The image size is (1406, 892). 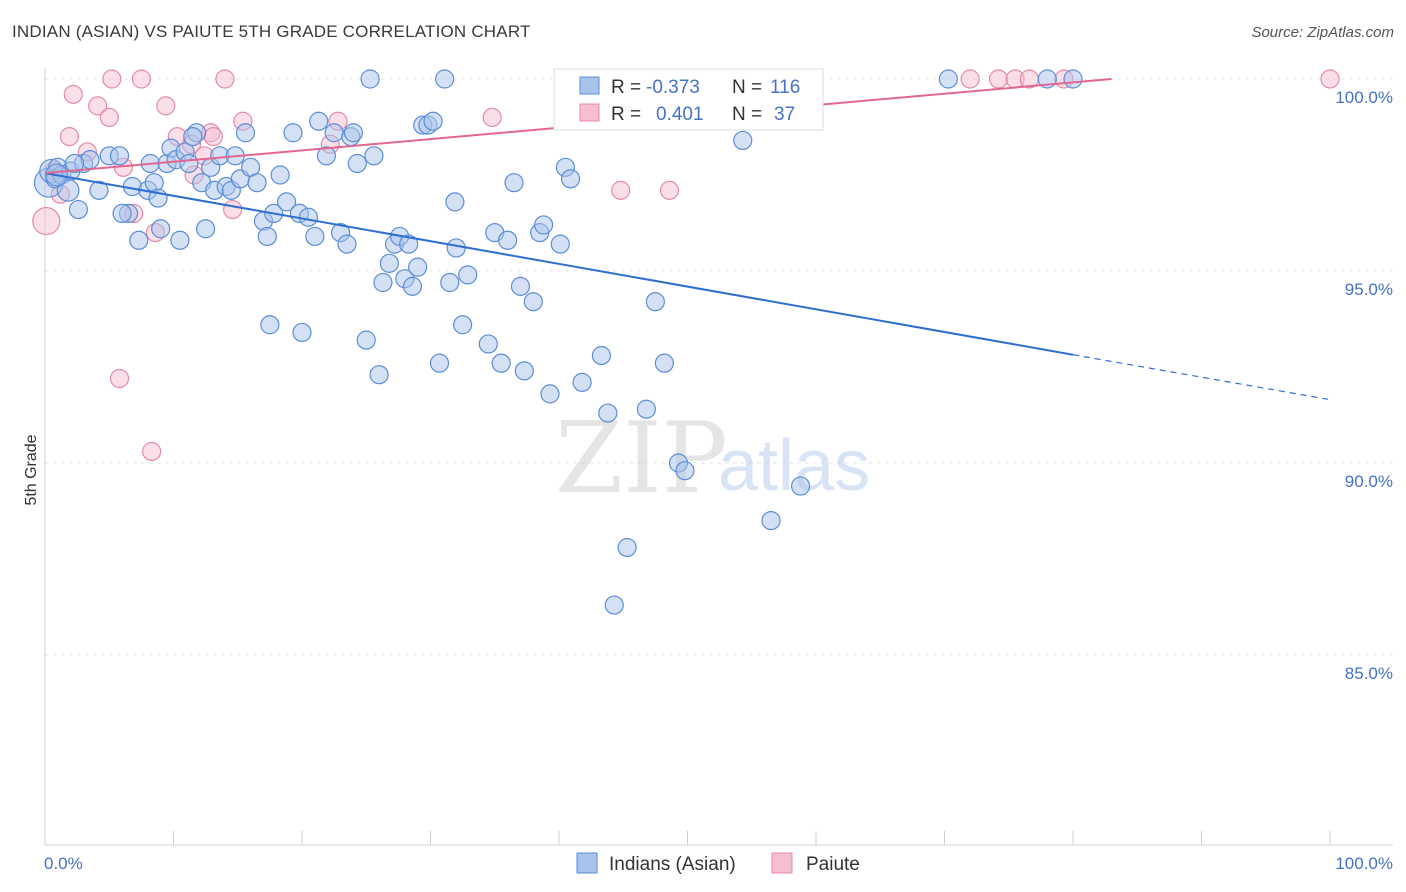 I want to click on y-tick-labels: 100.0% 95.0% 90.0% 85.0%, so click(x=1364, y=385).